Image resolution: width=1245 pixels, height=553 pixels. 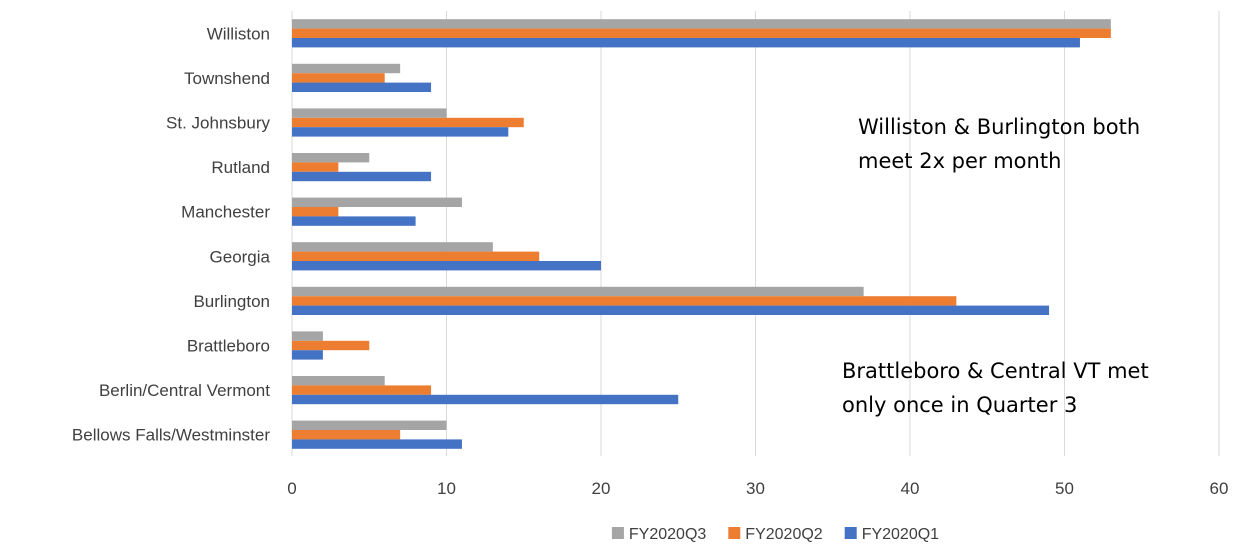 I want to click on category-label: St. Johnsbury, so click(x=218, y=123).